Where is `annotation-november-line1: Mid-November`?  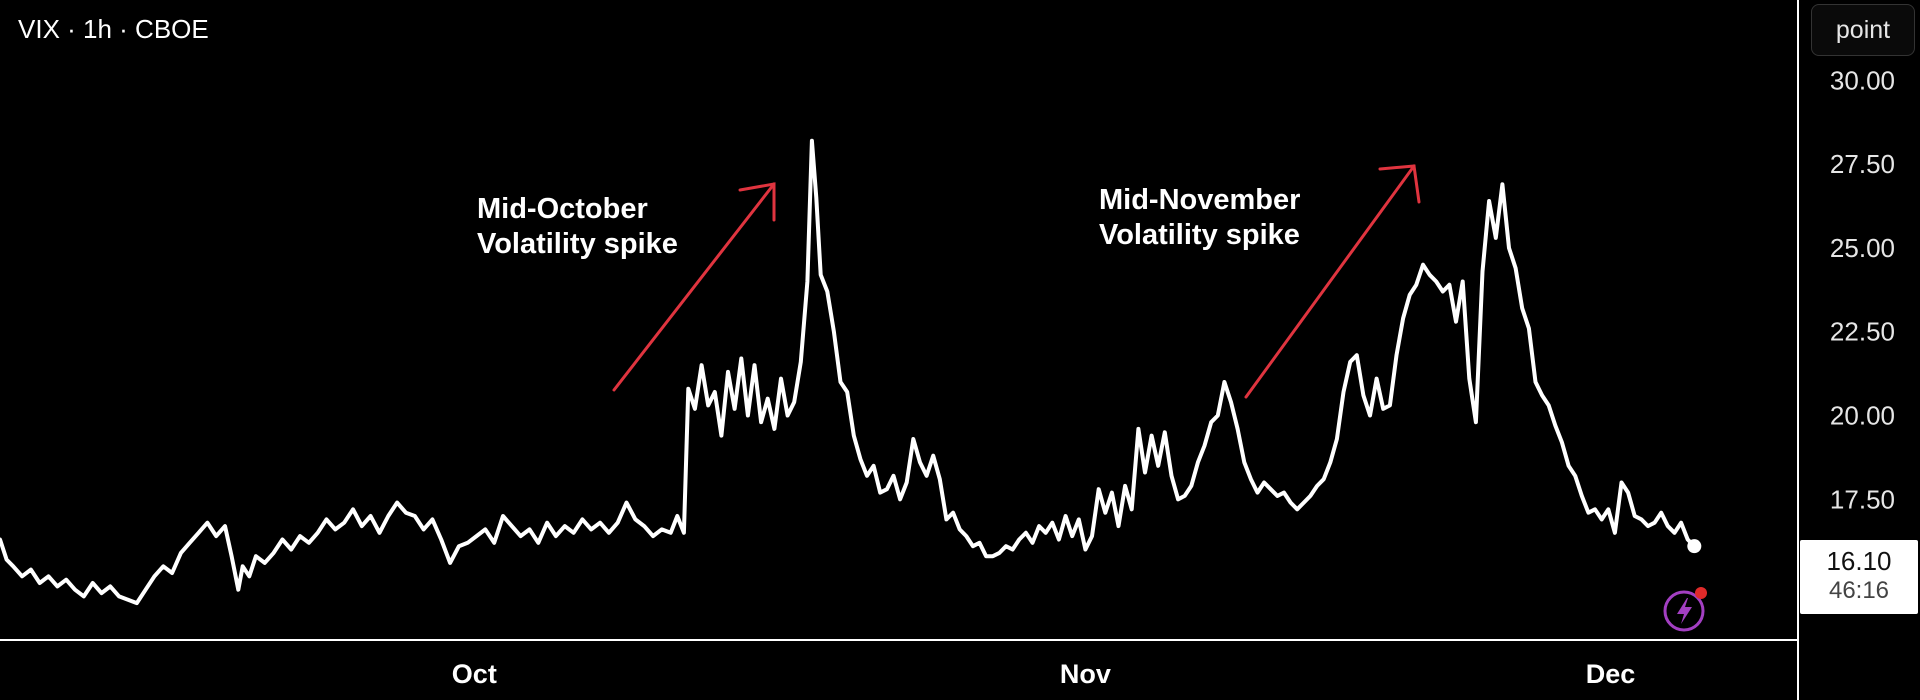
annotation-november-line1: Mid-November is located at coordinates (1199, 200).